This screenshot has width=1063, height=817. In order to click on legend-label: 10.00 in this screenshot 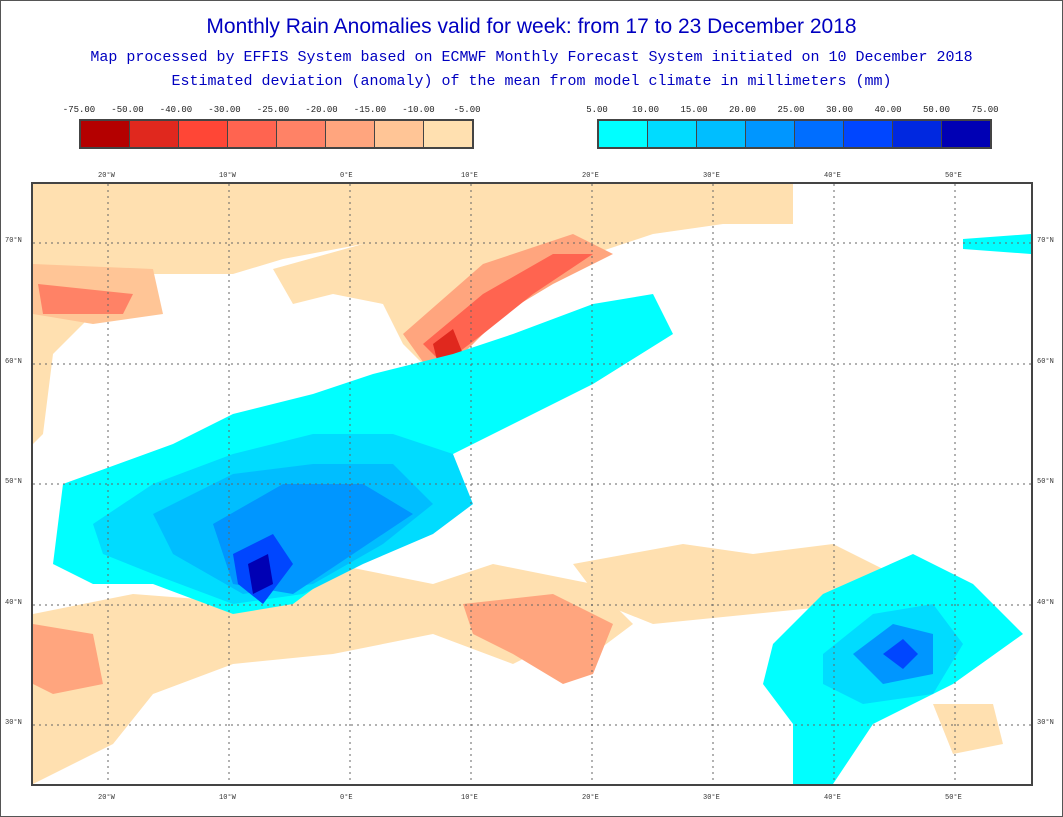, I will do `click(645, 110)`.